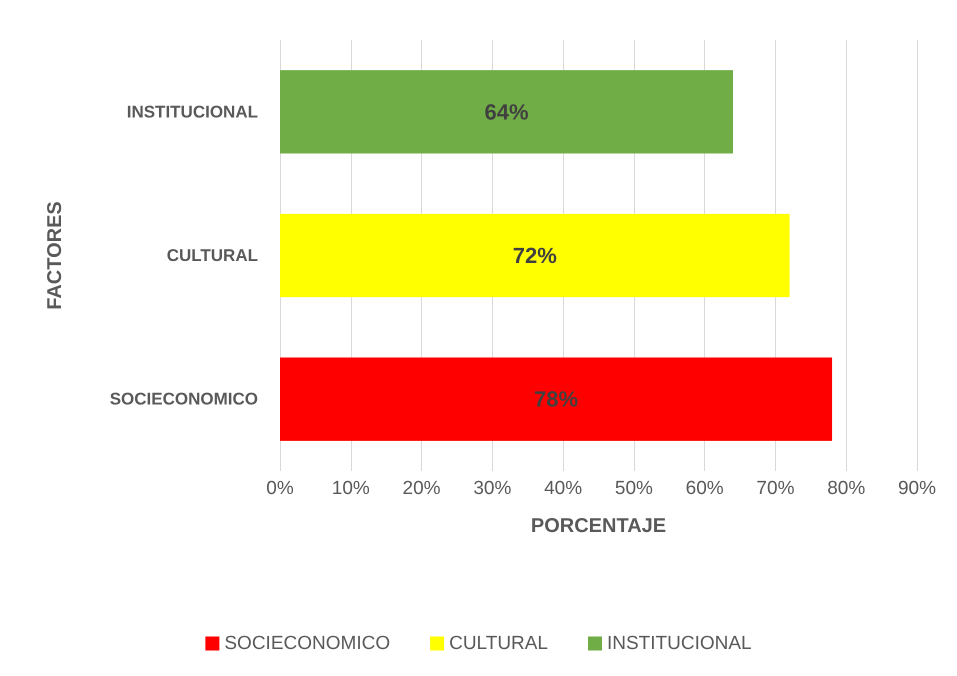  Describe the element at coordinates (492, 488) in the screenshot. I see `x-tick-label: 30%` at that location.